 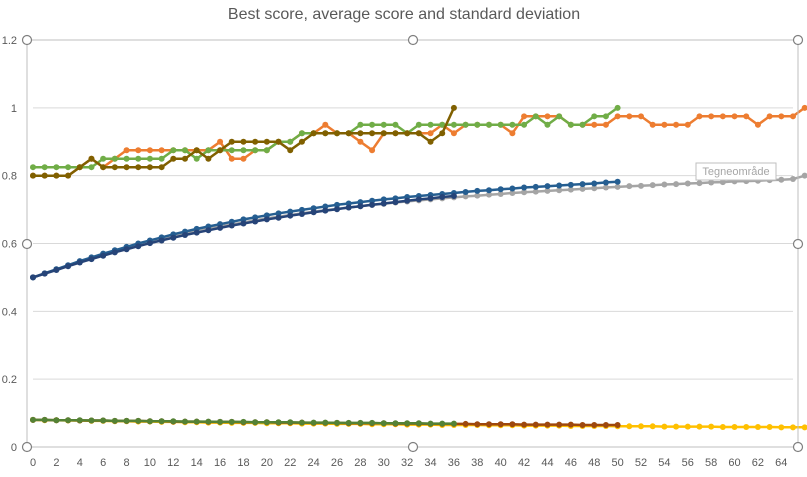 What do you see at coordinates (9, 244) in the screenshot?
I see `y-axis-ticks: 0 0.2 0.4 0.6 0.8 1 1.2` at bounding box center [9, 244].